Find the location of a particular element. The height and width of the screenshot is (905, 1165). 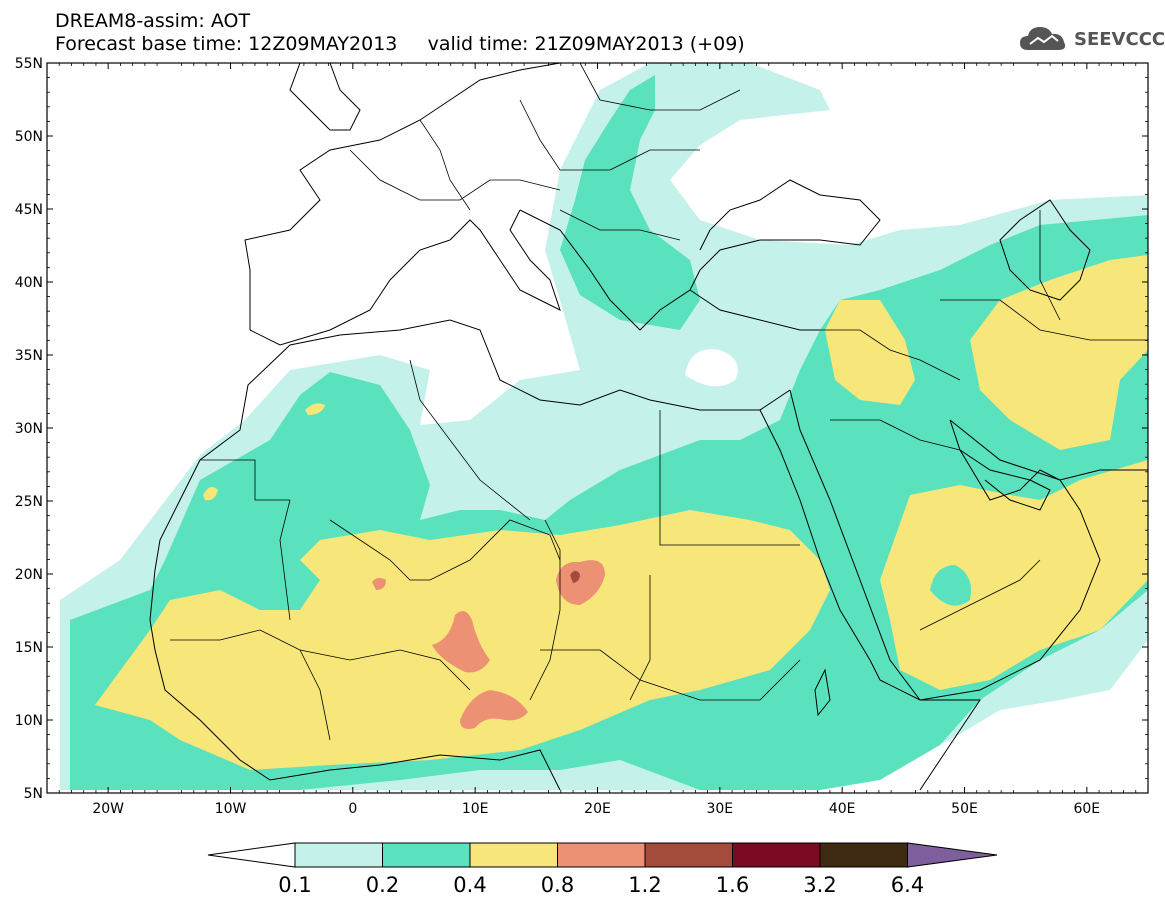

lon-label: 60E is located at coordinates (1086, 809).